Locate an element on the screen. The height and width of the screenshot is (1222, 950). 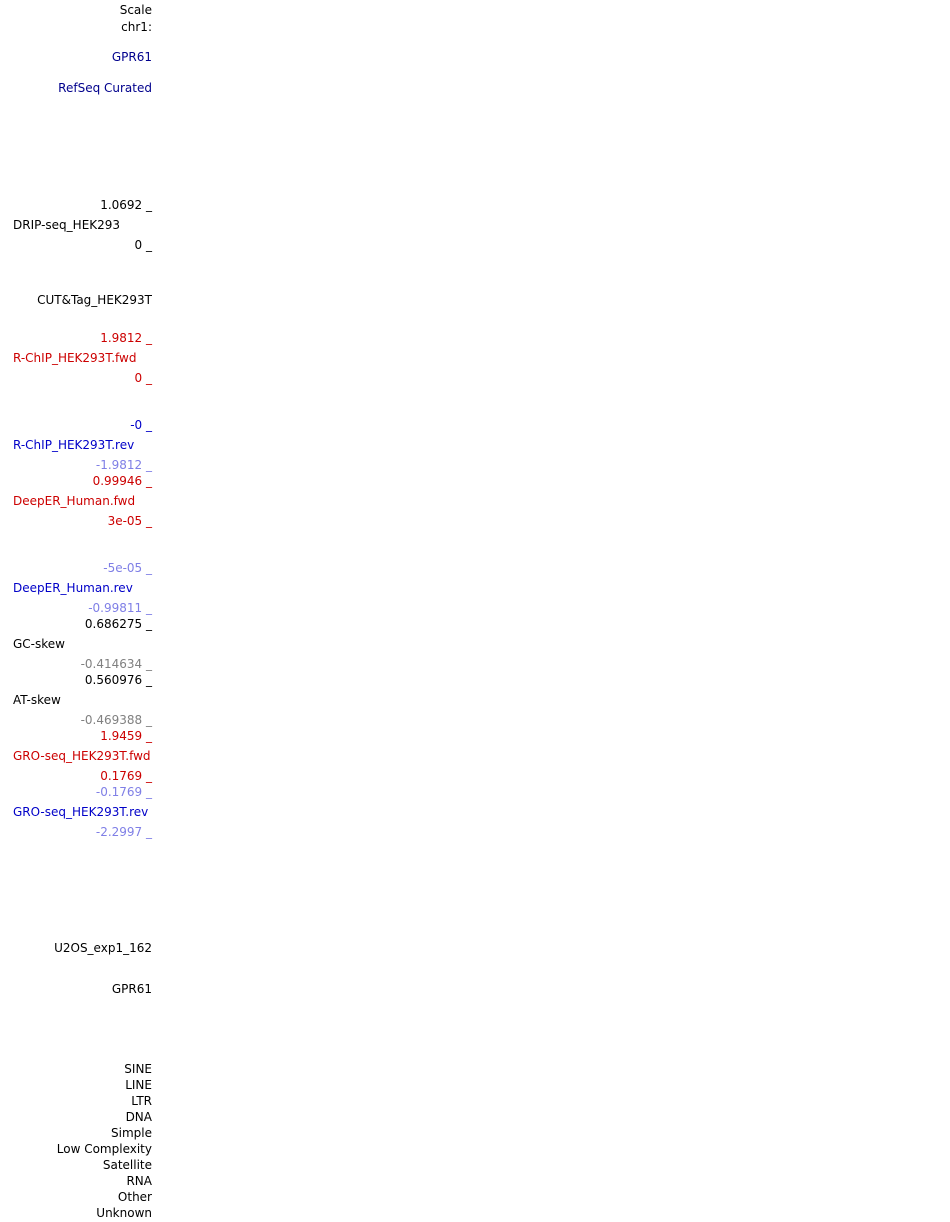
drip-seq-track-label: DRIP-seq_HEK293 is located at coordinates (67, 225).